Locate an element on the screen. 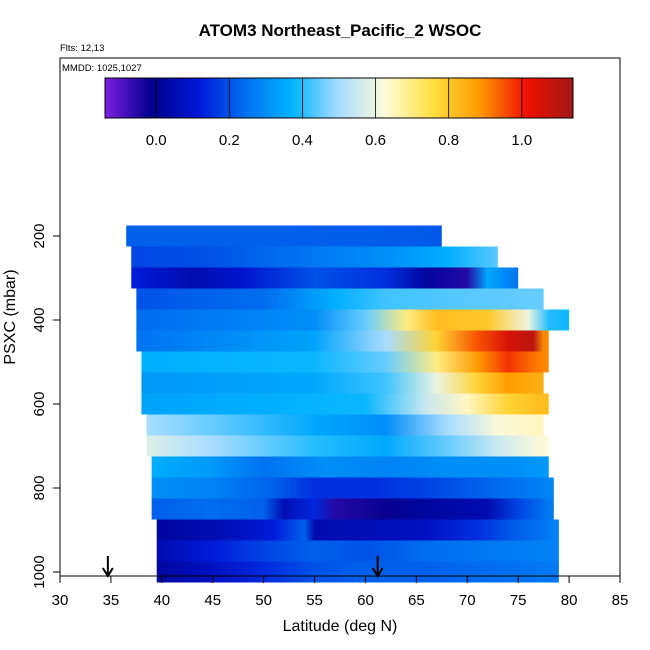  colorbar-scale is located at coordinates (339, 98).